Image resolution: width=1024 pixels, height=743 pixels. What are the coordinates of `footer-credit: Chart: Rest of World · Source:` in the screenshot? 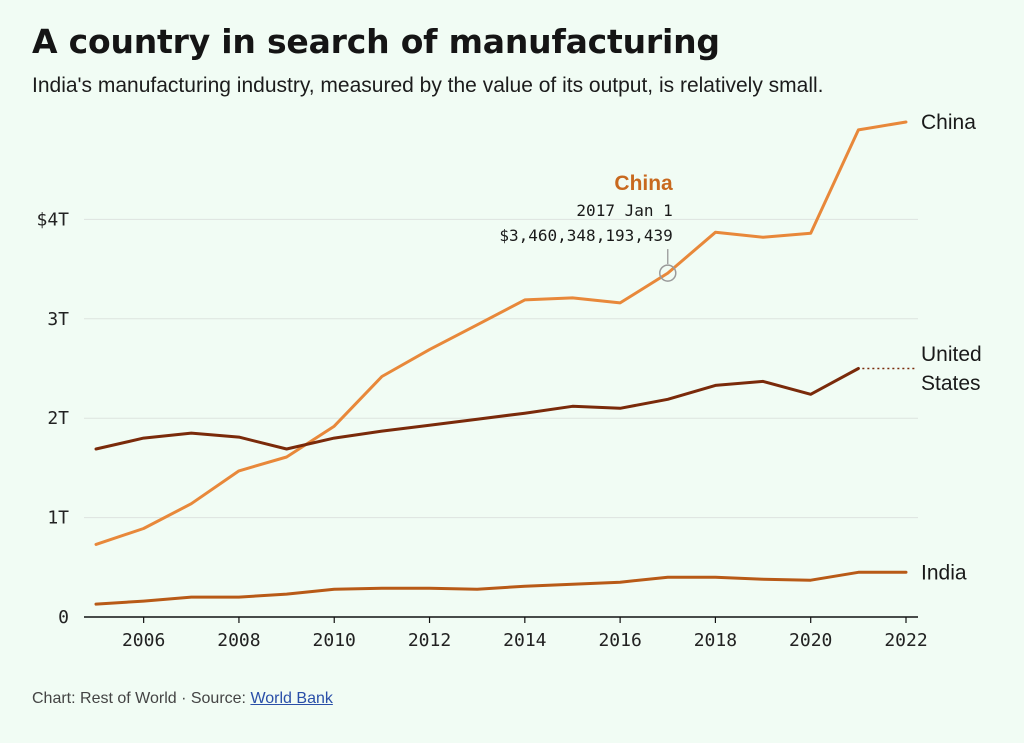 It's located at (141, 698).